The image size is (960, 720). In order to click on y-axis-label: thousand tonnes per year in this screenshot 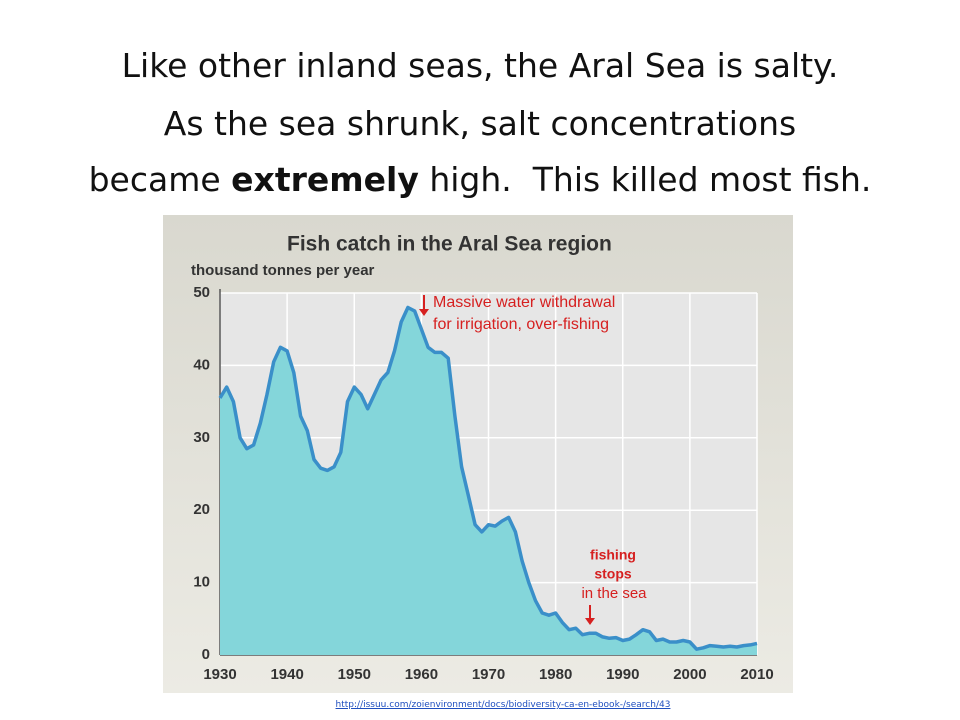, I will do `click(283, 270)`.